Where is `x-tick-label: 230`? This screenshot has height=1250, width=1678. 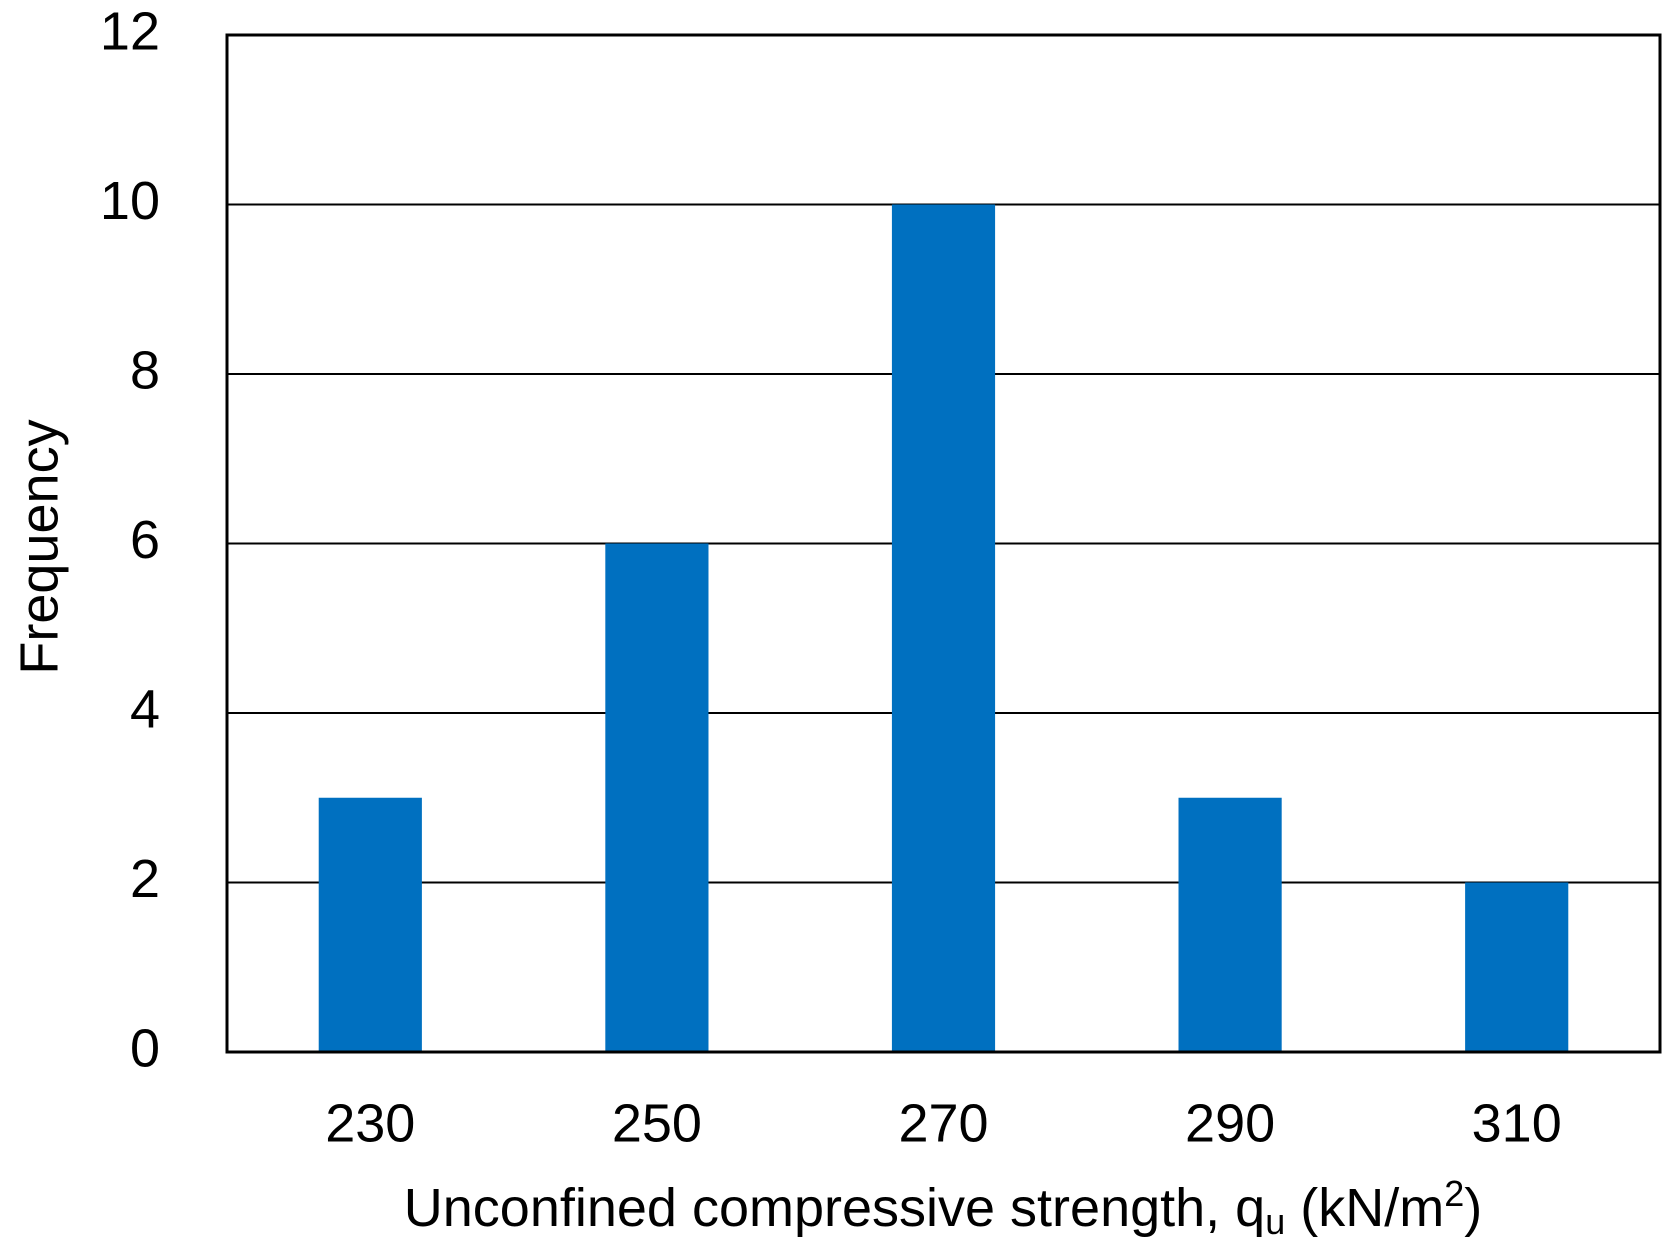
x-tick-label: 230 is located at coordinates (370, 1123).